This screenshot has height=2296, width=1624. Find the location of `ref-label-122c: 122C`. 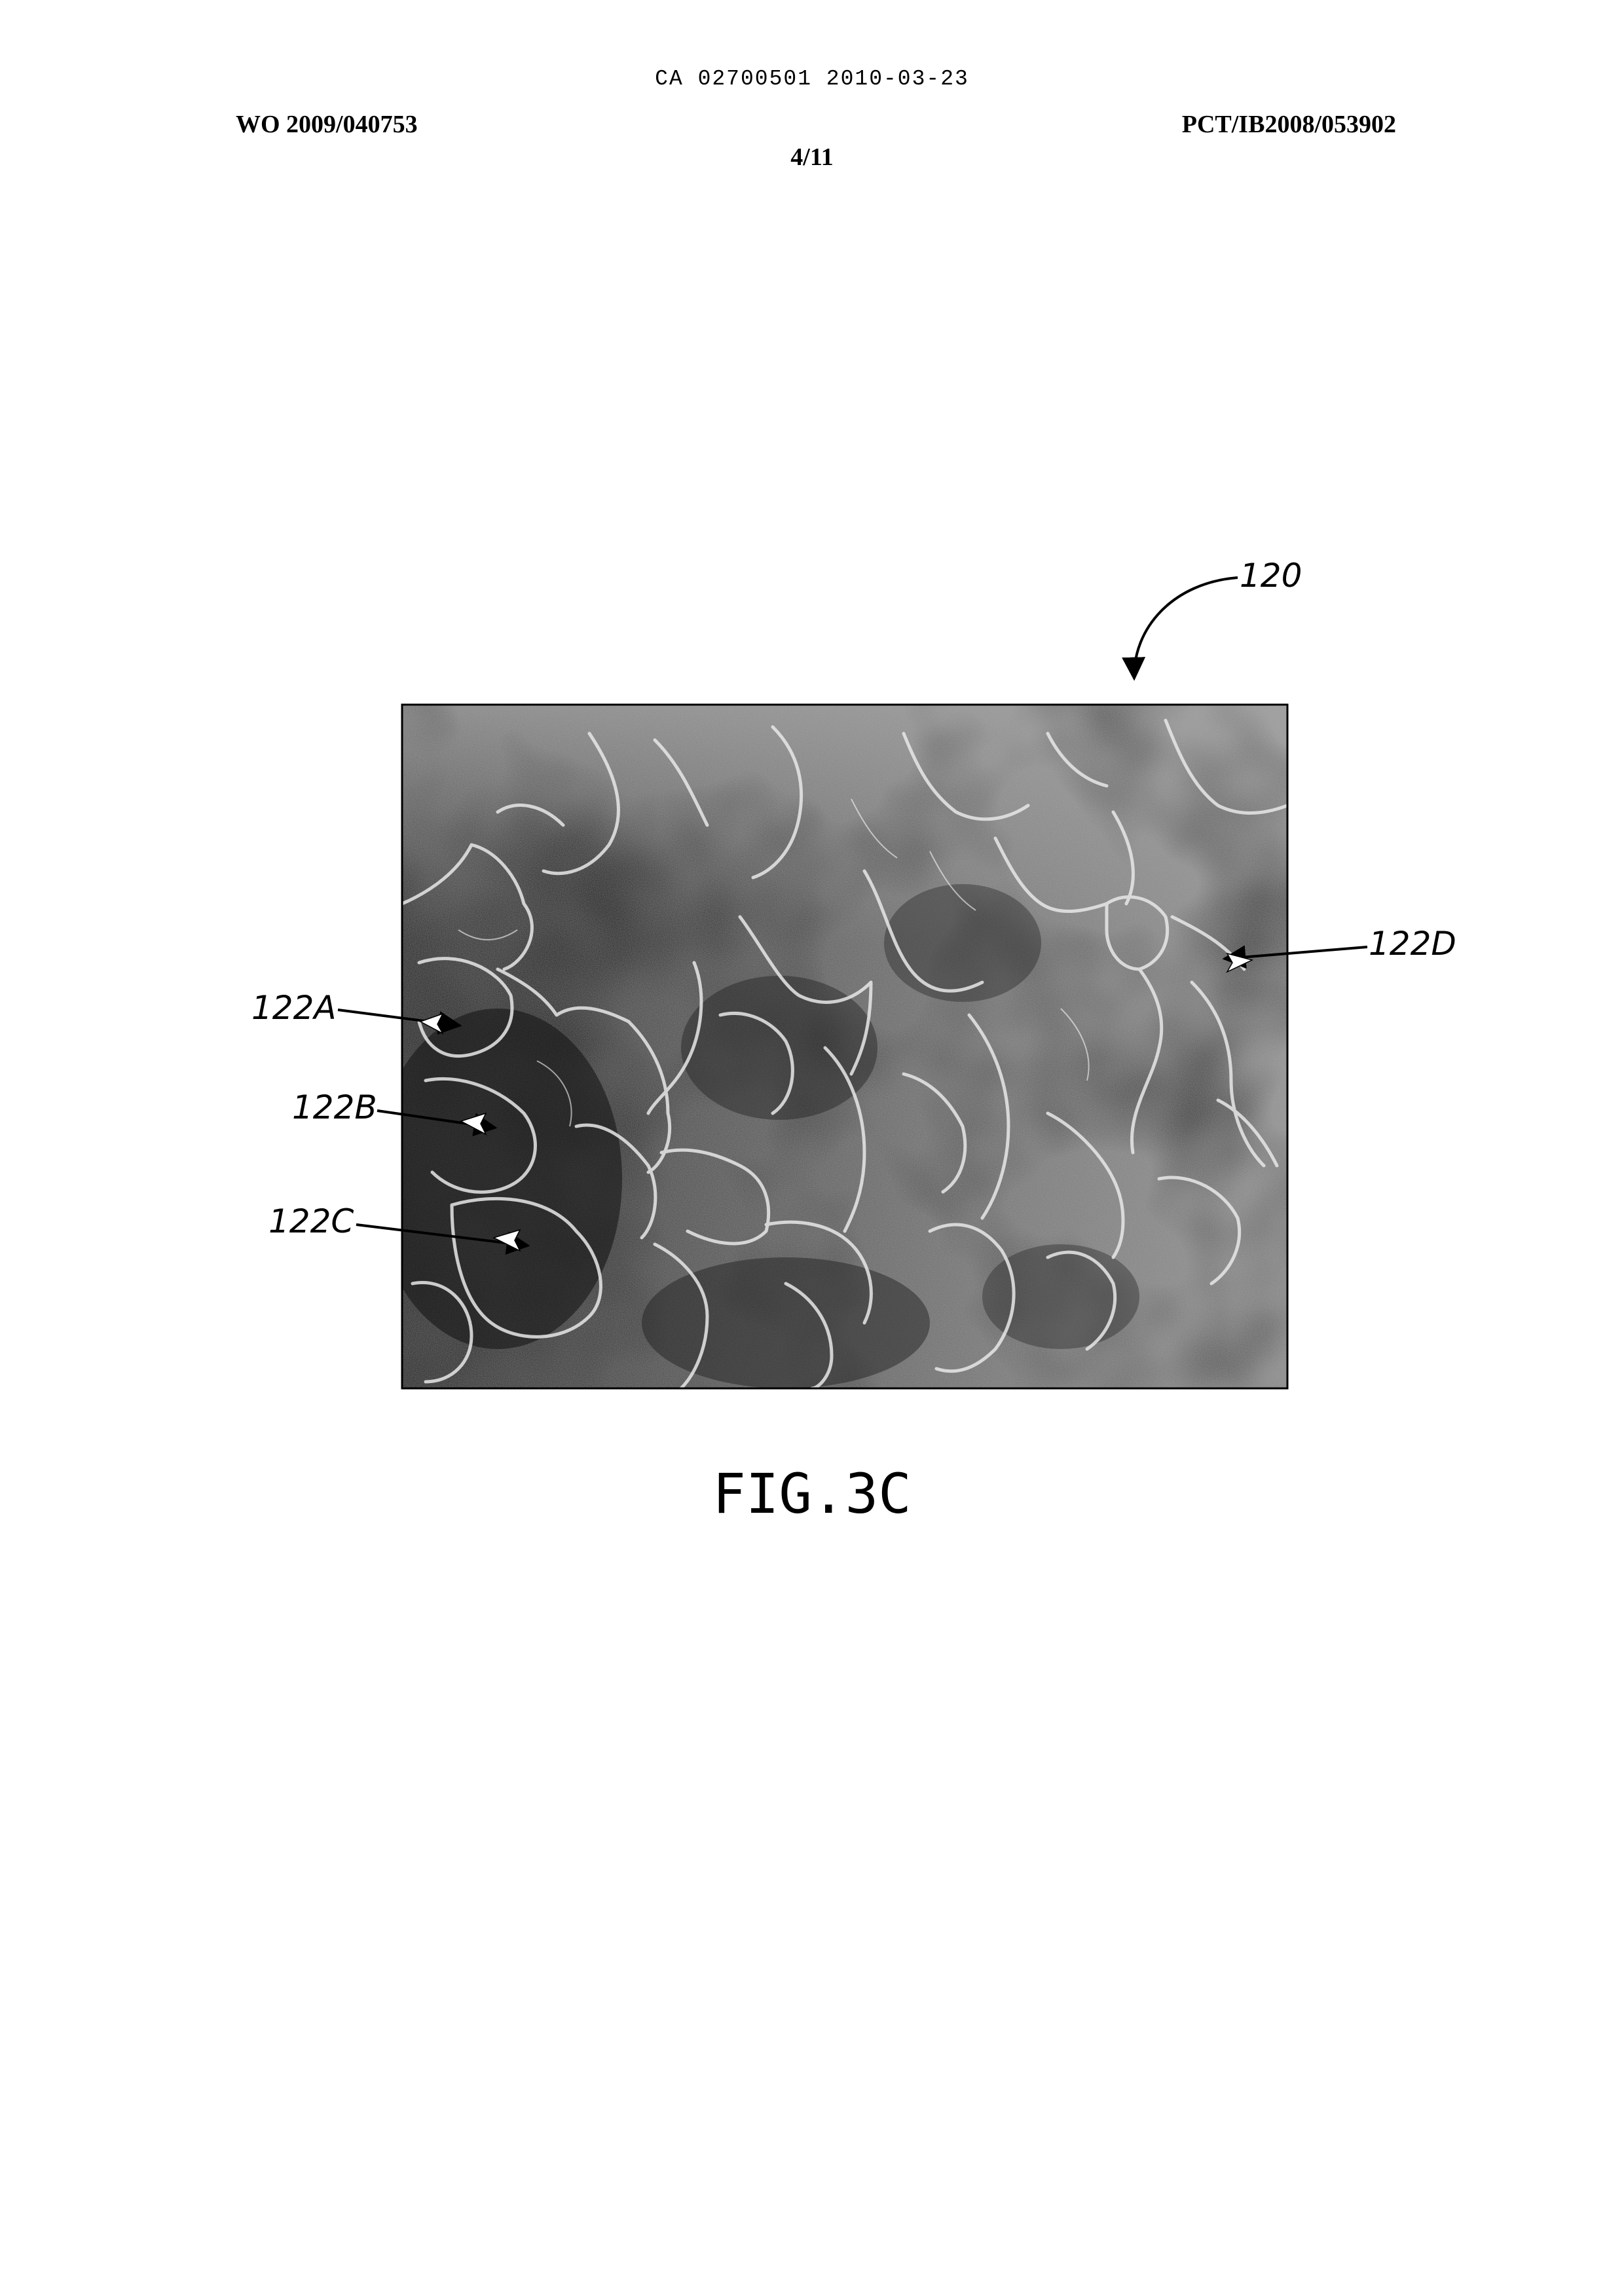

ref-label-122c: 122C is located at coordinates (311, 1221).